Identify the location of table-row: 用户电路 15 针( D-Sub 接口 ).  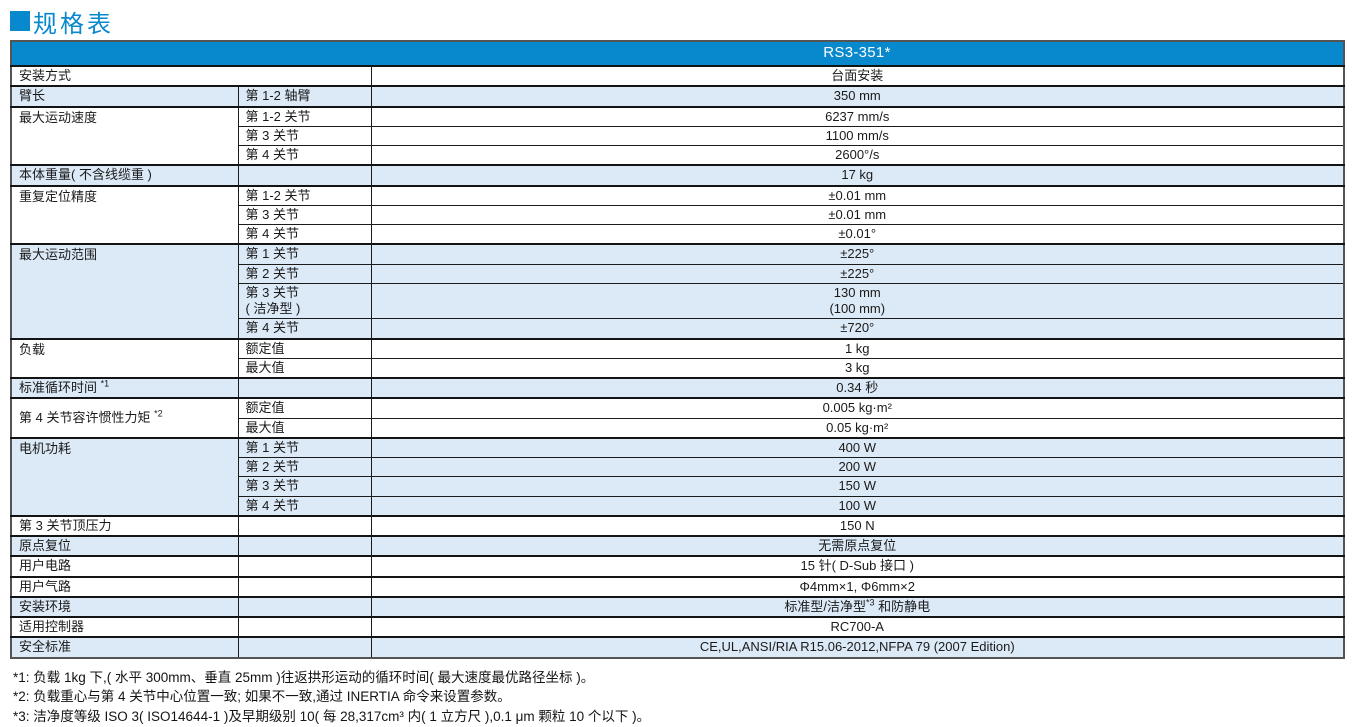
(677, 566).